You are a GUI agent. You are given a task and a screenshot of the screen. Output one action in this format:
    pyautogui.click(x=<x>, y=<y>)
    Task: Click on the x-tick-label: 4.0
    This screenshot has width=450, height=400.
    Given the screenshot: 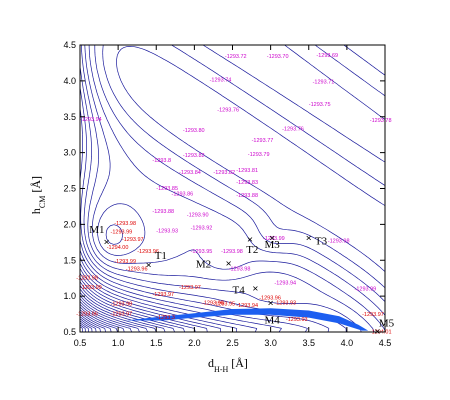 What is the action you would take?
    pyautogui.click(x=347, y=343)
    